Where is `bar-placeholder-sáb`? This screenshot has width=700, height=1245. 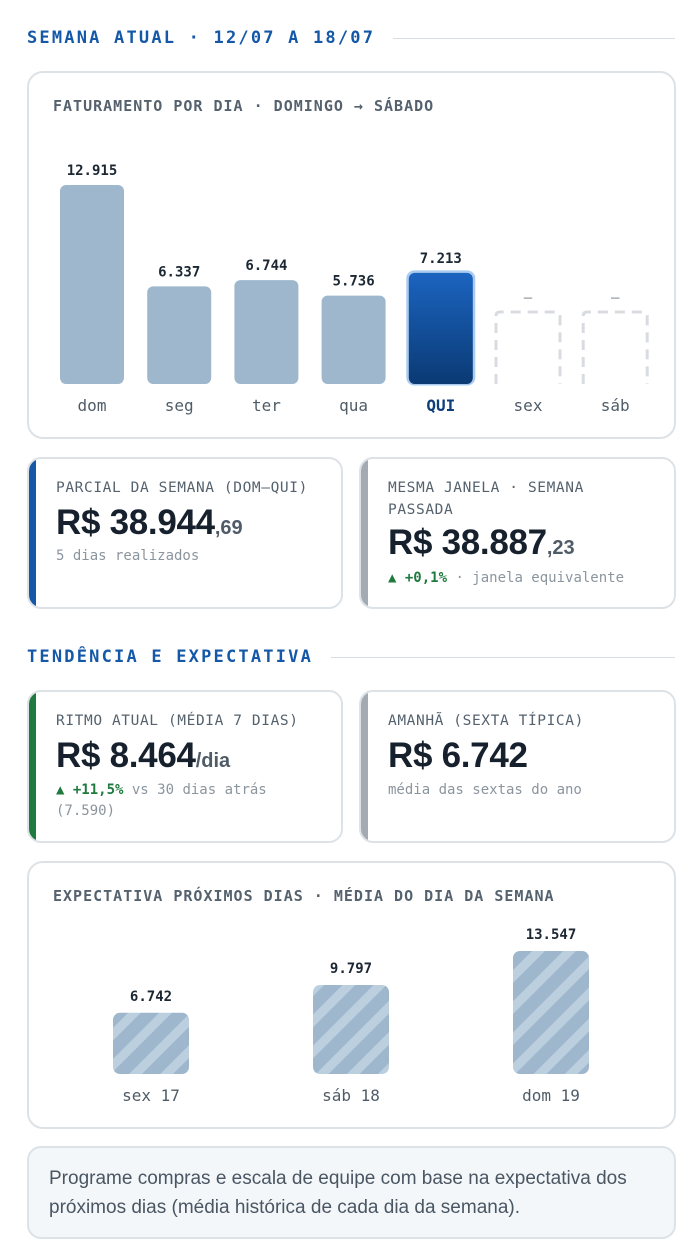
bar-placeholder-sáb is located at coordinates (615, 347).